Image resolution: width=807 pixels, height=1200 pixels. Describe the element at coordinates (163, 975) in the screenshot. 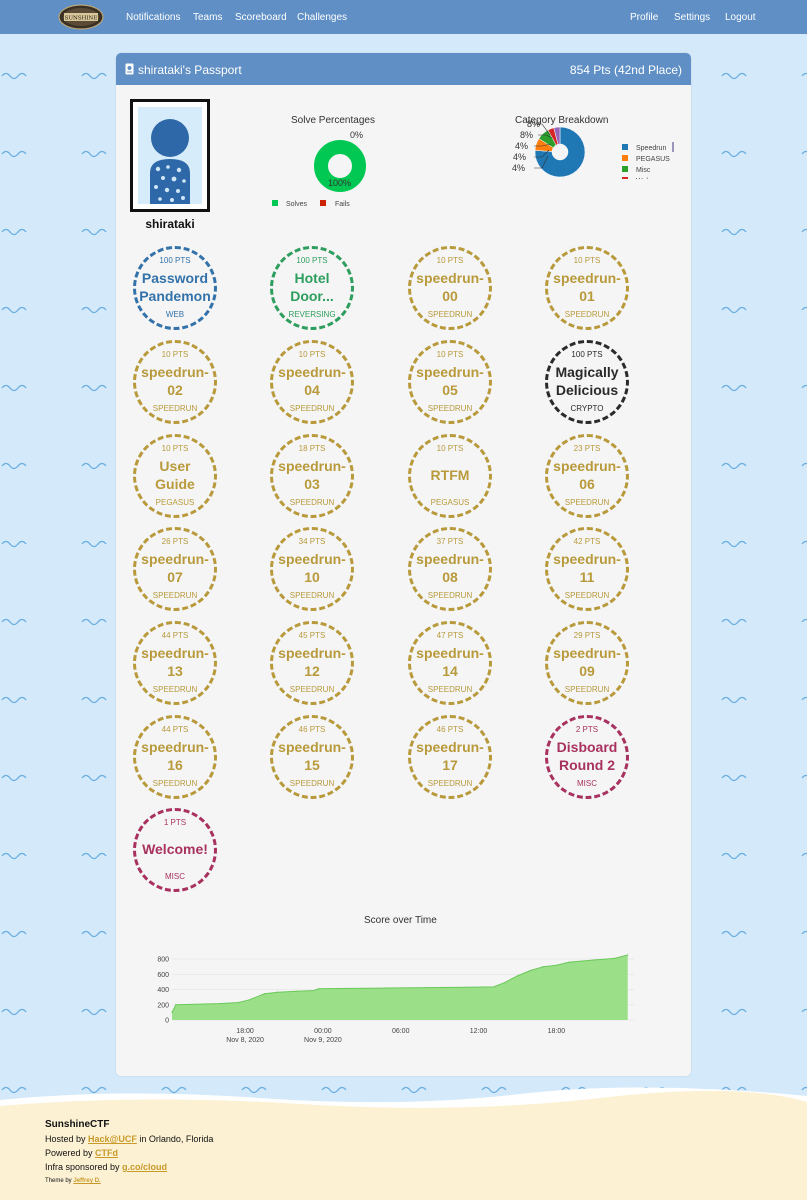

I see `y-tick-label: 600` at that location.